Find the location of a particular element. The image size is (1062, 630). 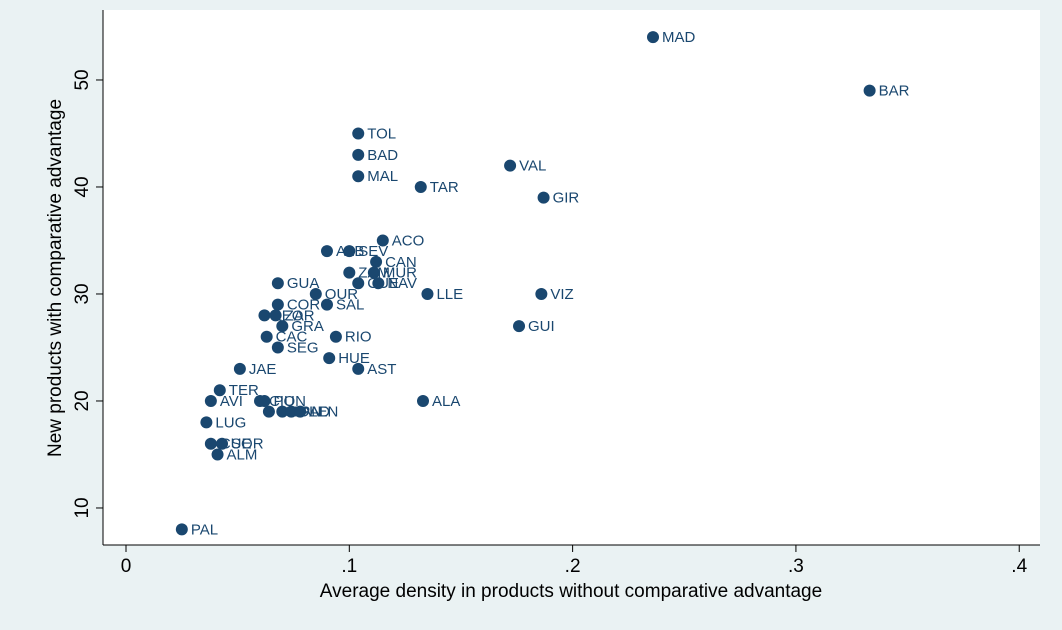

point-label: GRA is located at coordinates (307, 326).